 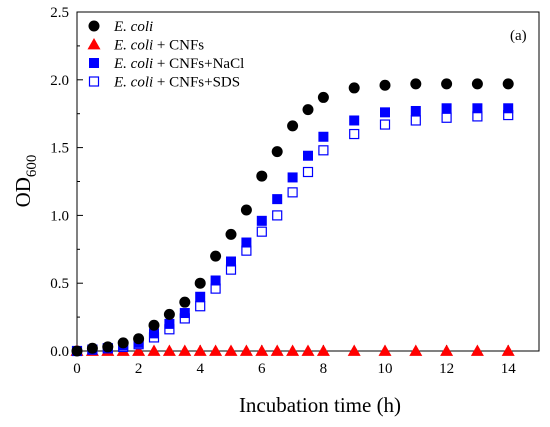 What do you see at coordinates (200, 369) in the screenshot?
I see `x-tick-label: 4` at bounding box center [200, 369].